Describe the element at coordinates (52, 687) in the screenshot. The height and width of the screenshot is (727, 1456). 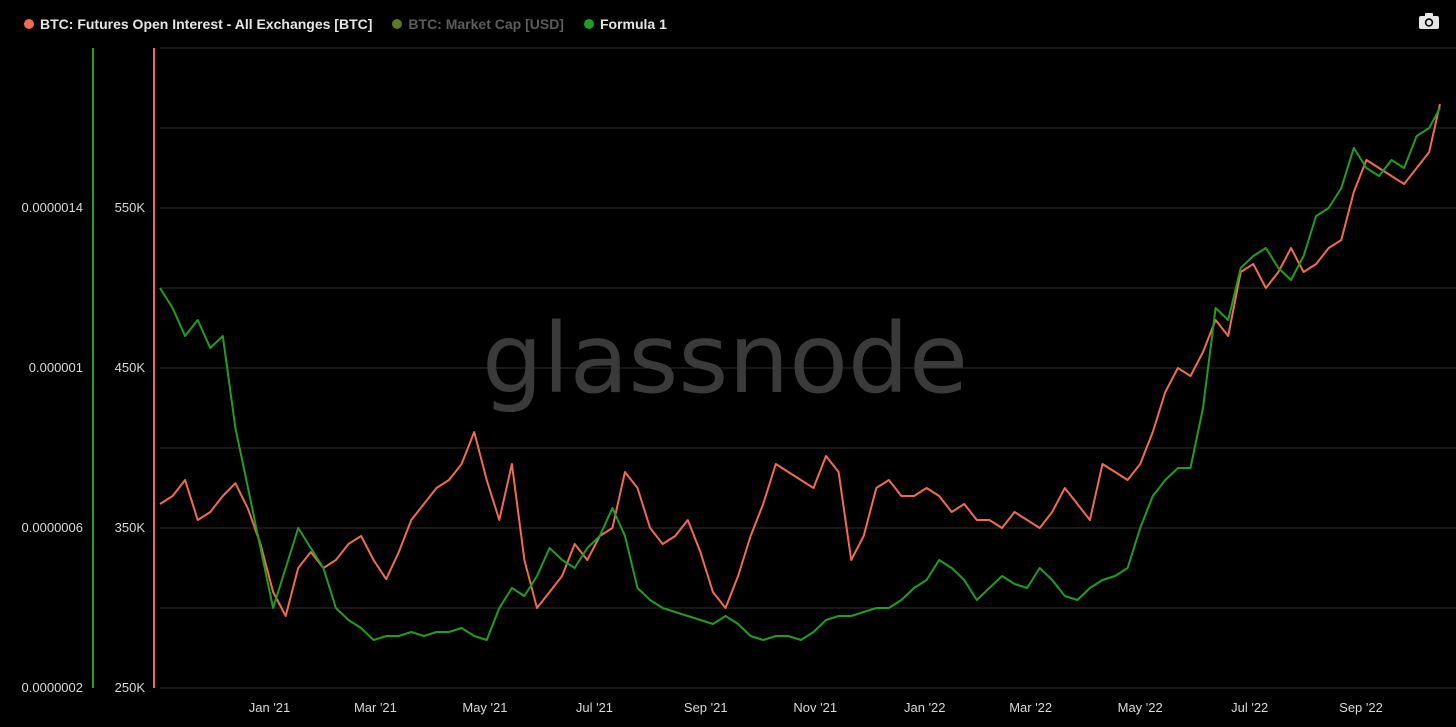
I see `left-axis-tick-label: 0.0000002` at that location.